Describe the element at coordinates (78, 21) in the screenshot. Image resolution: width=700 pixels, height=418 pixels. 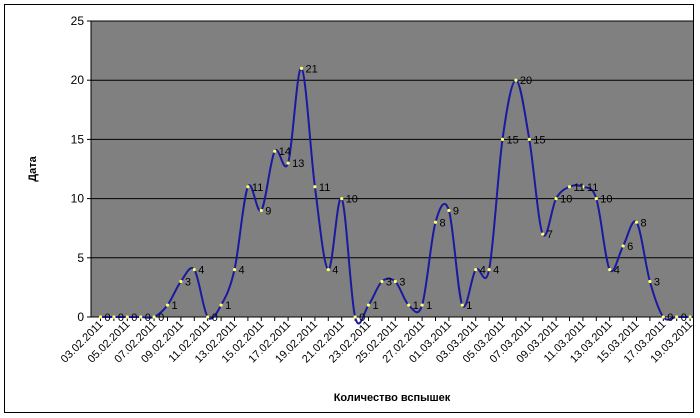
I see `y-tick-label: 25` at that location.